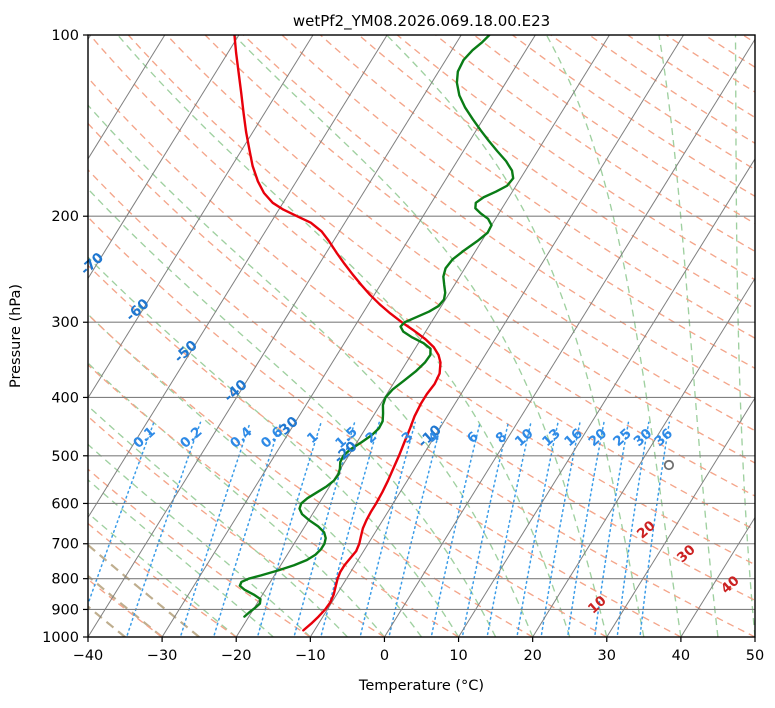 This screenshot has width=775, height=708. Describe the element at coordinates (681, 656) in the screenshot. I see `x-tick-label: 40` at that location.